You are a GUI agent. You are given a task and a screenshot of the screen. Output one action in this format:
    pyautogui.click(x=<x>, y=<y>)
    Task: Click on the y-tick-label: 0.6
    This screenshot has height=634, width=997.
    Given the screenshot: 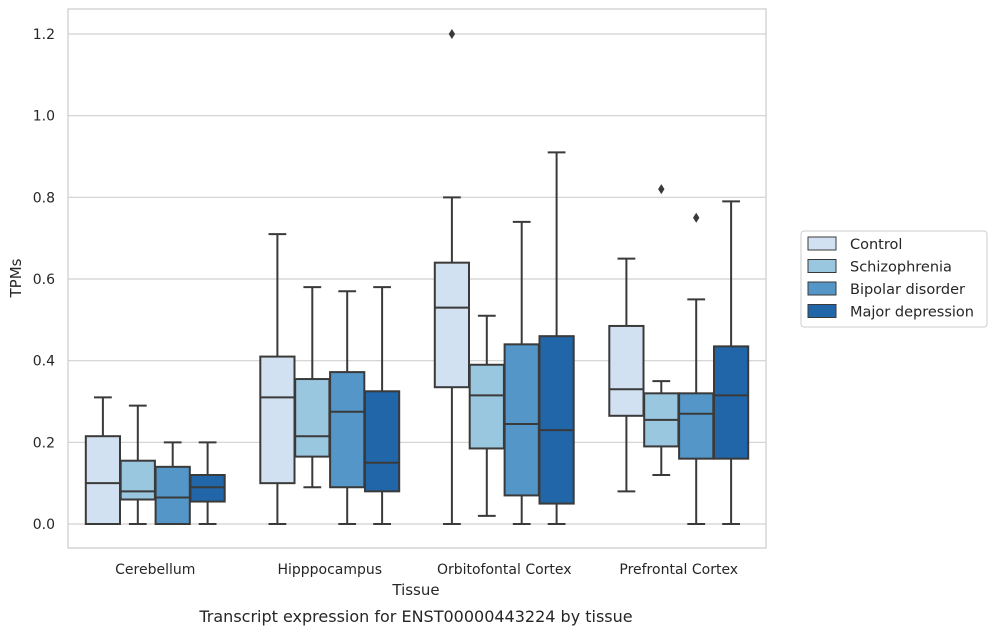 What is the action you would take?
    pyautogui.click(x=44, y=280)
    